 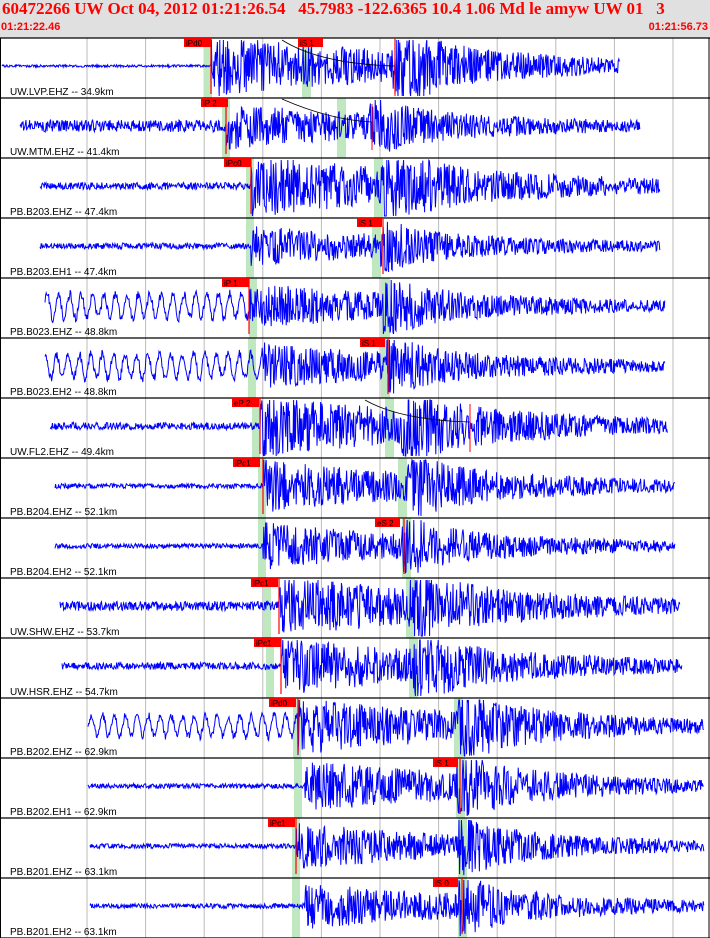 I want to click on trace-row: iPc0 PB.B203.EHZ -- 47.4km, so click(x=335, y=188).